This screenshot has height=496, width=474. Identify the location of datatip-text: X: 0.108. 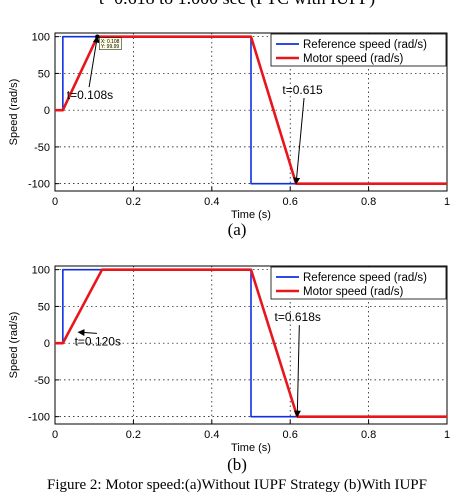
(110, 42).